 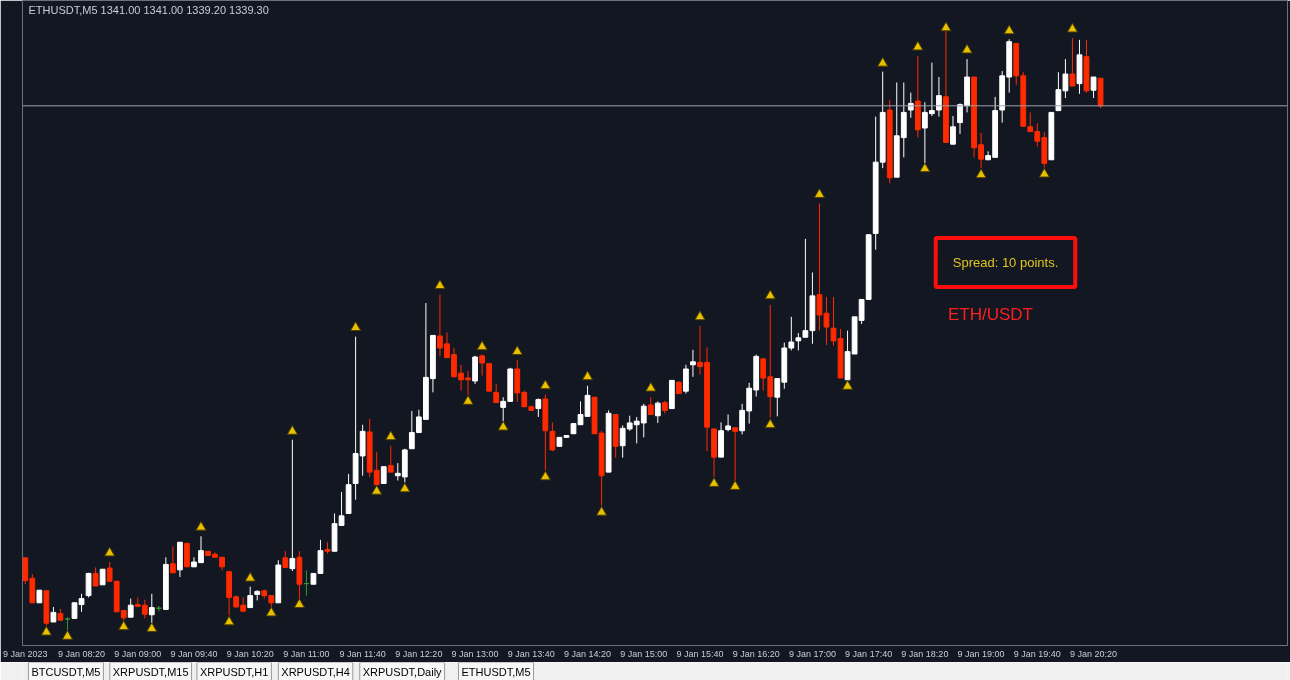 I want to click on x-tick-label: 9 Jan 10:20, so click(x=250, y=653).